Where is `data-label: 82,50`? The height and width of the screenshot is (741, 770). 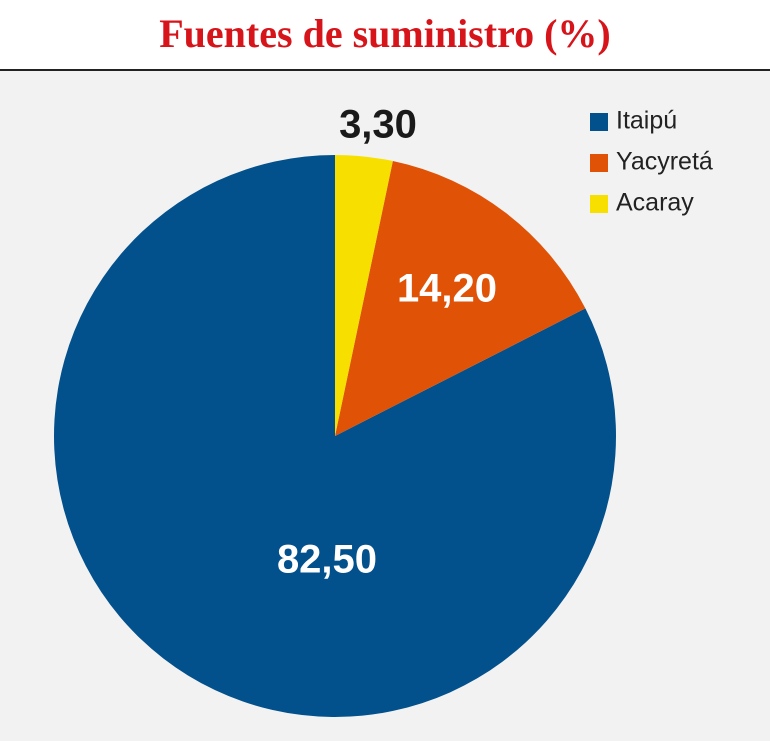 data-label: 82,50 is located at coordinates (327, 560).